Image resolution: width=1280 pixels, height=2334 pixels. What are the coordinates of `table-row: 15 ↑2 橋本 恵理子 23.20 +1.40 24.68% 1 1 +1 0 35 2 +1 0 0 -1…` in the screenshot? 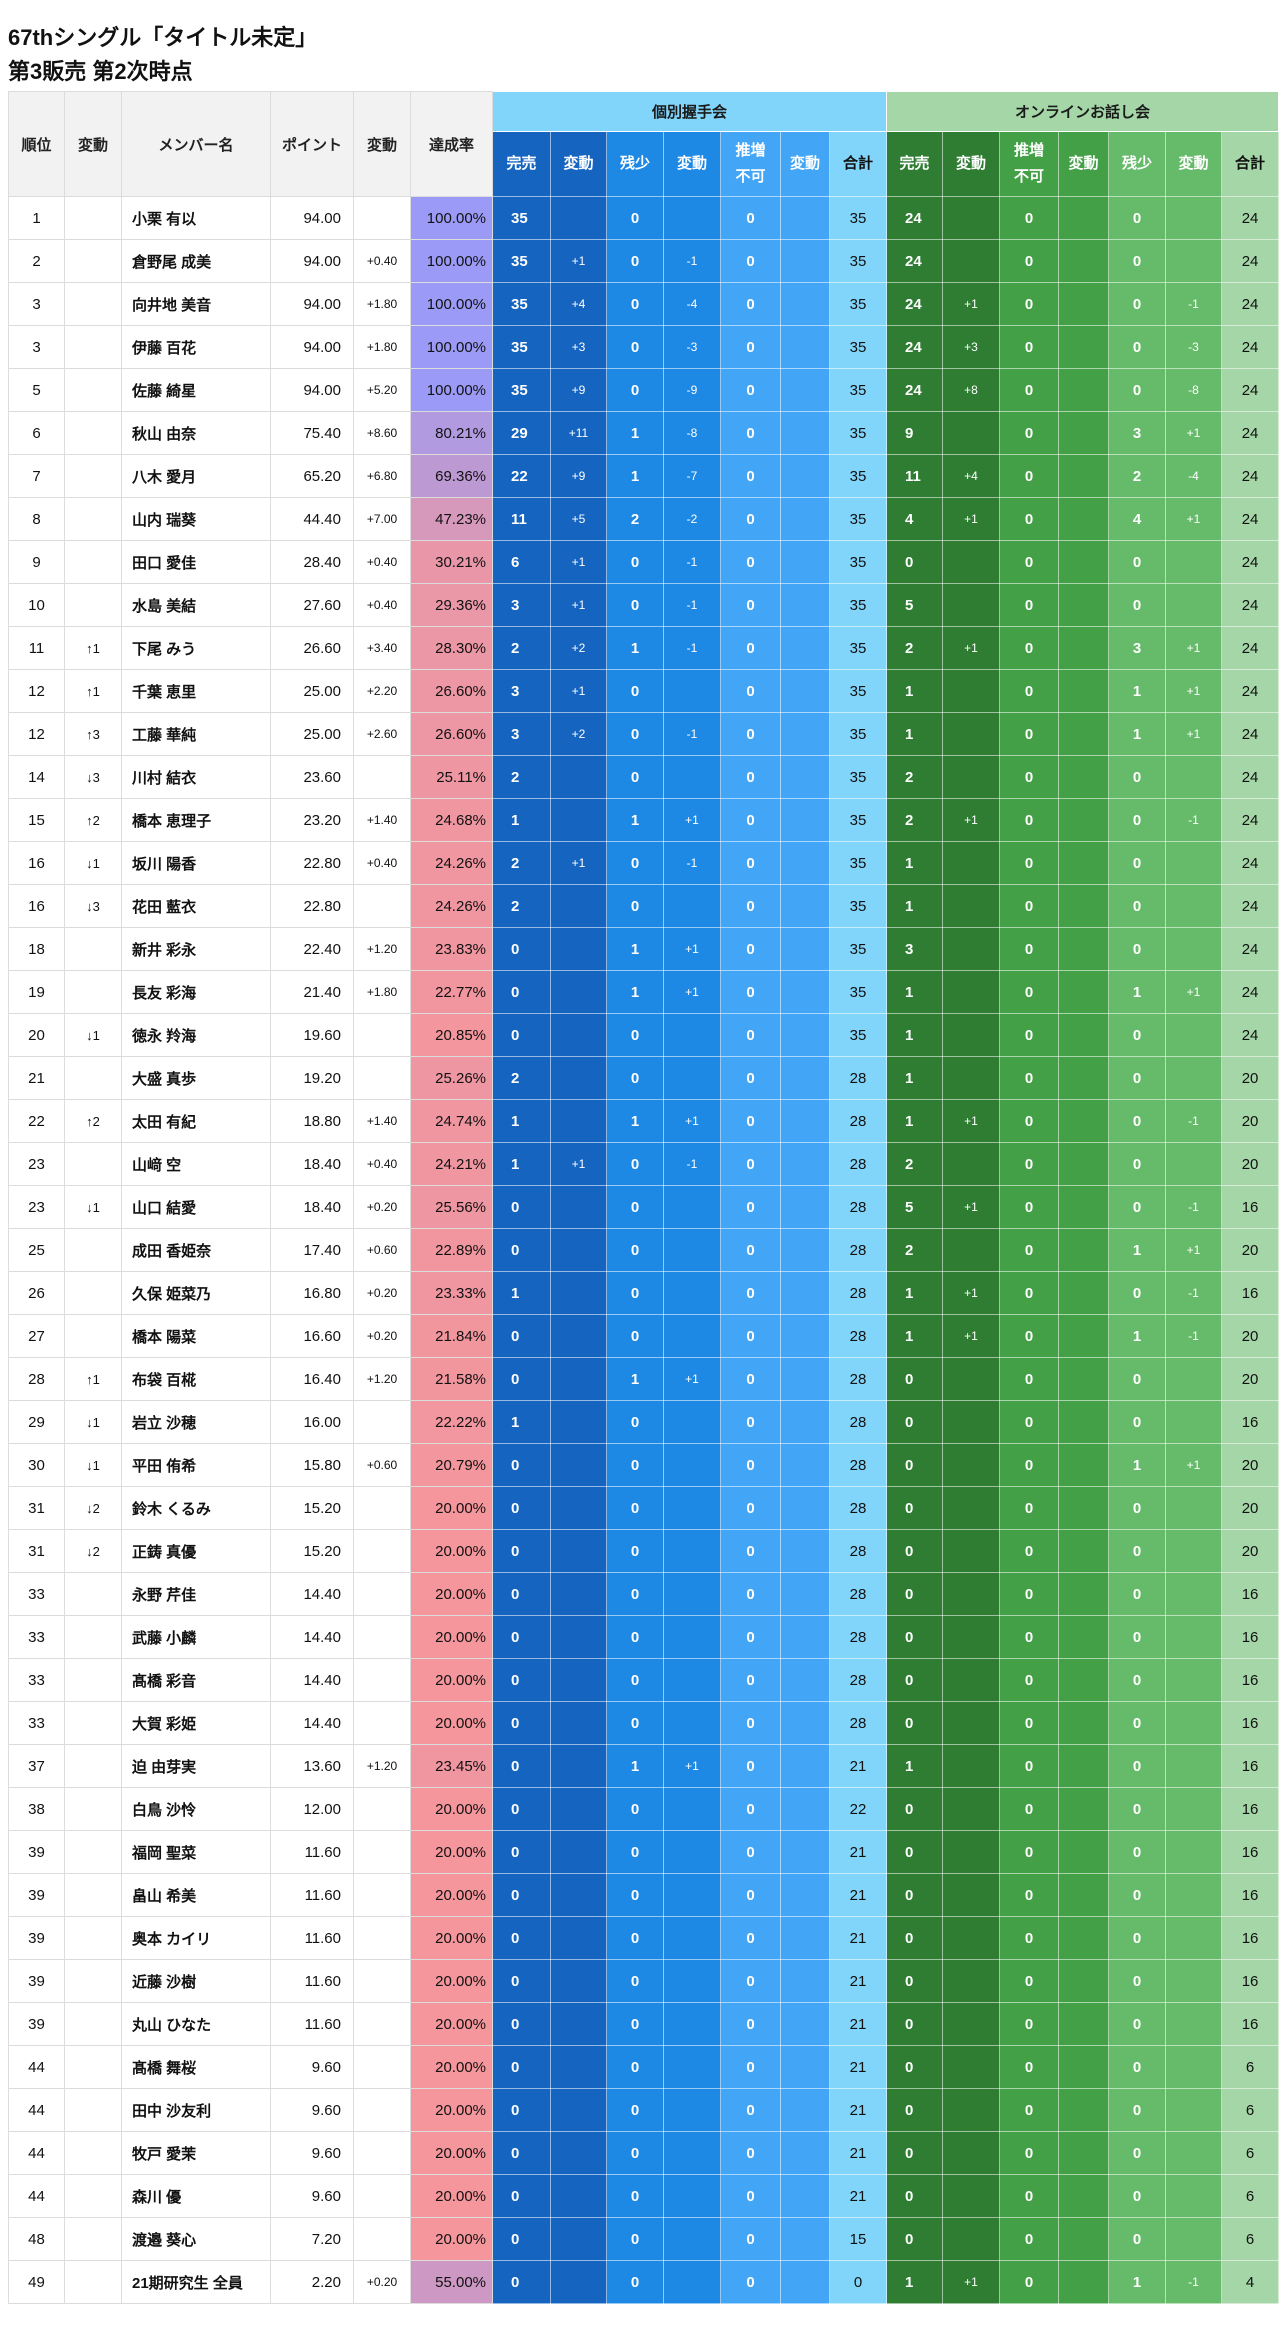 It's located at (644, 820).